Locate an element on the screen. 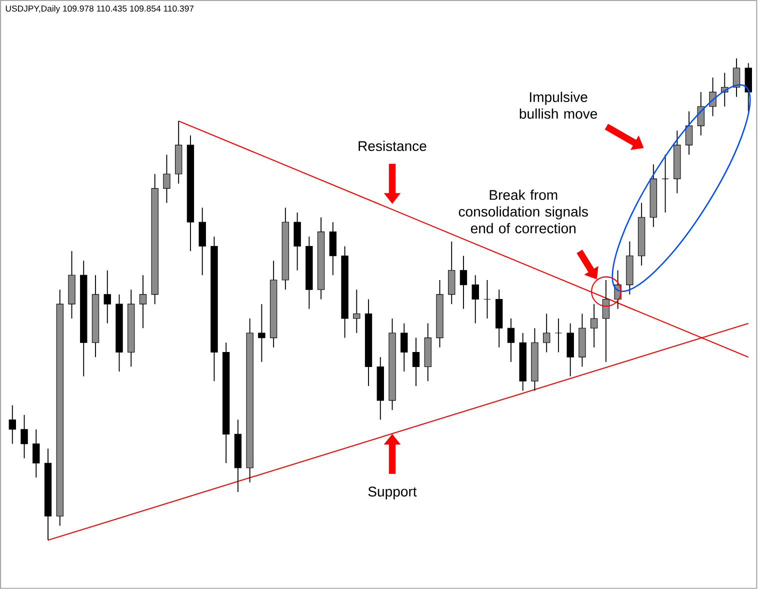  annotation: Resistance is located at coordinates (392, 146).